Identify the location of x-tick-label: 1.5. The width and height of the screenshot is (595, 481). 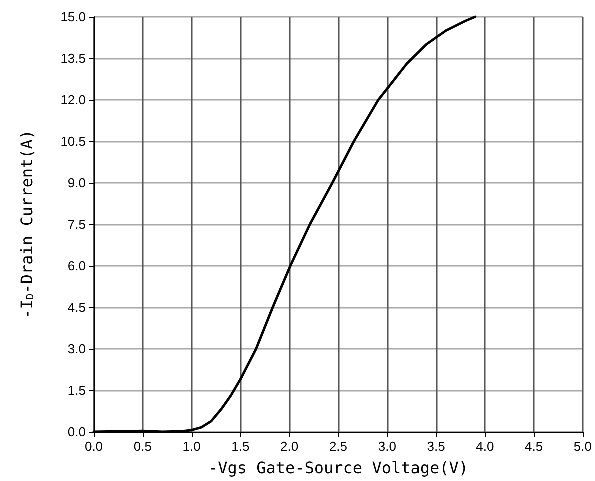
(241, 446).